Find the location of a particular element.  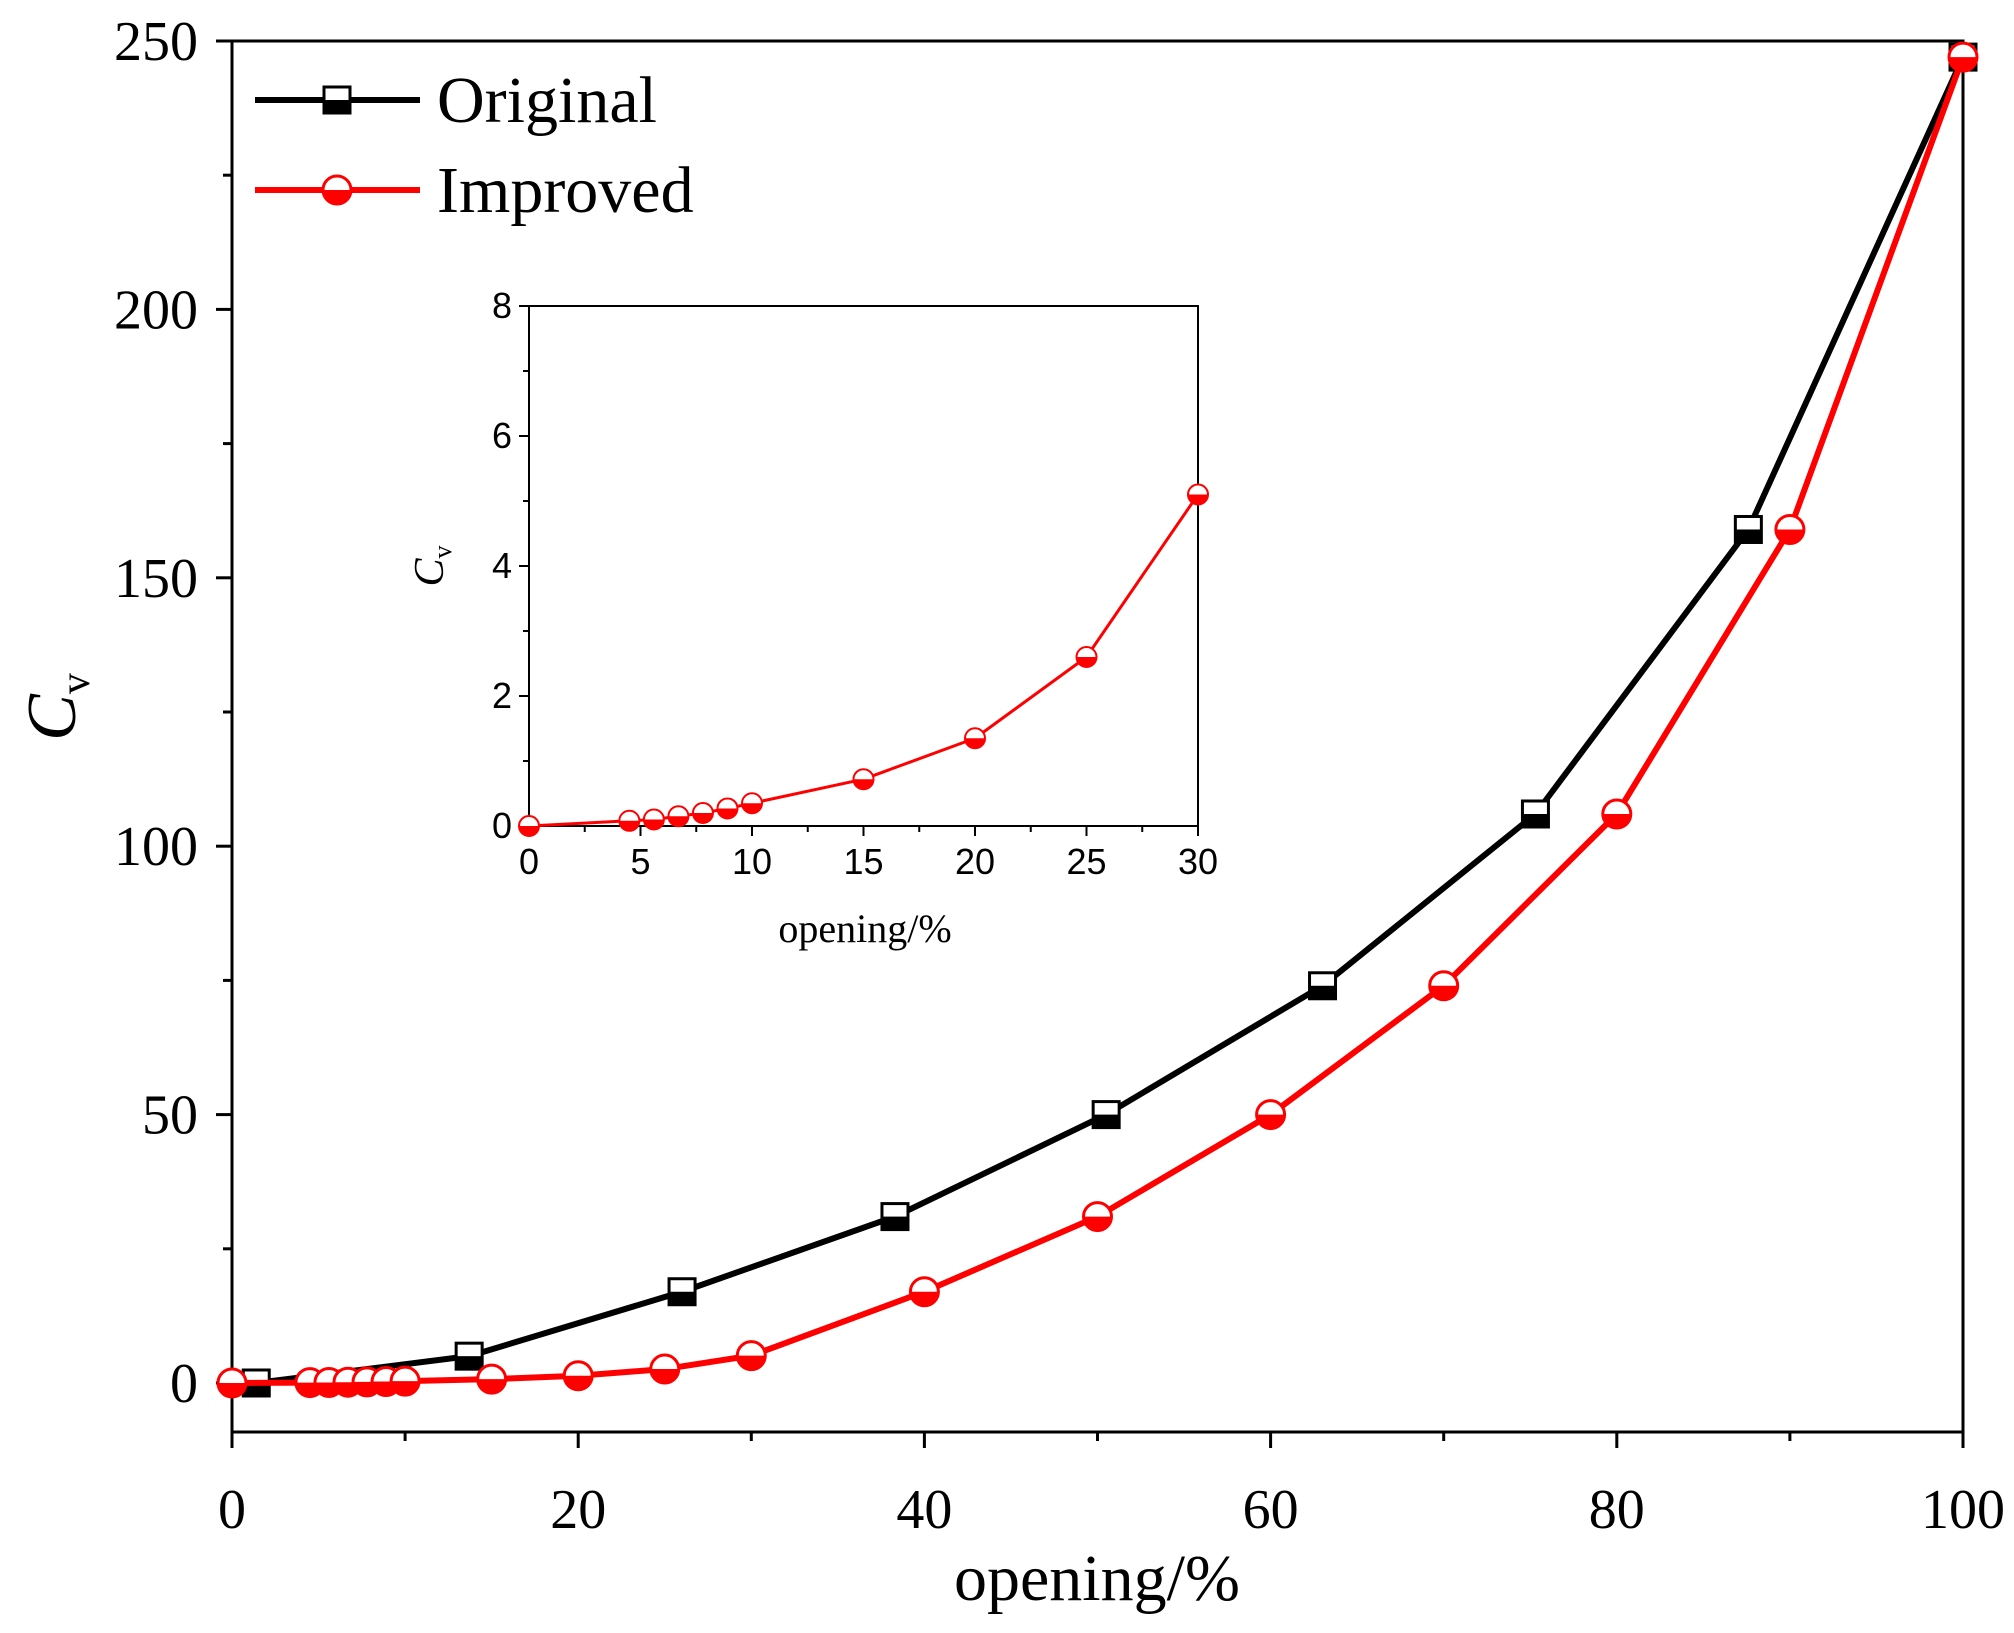

inset-x-tick-label: 30 is located at coordinates (1198, 861).